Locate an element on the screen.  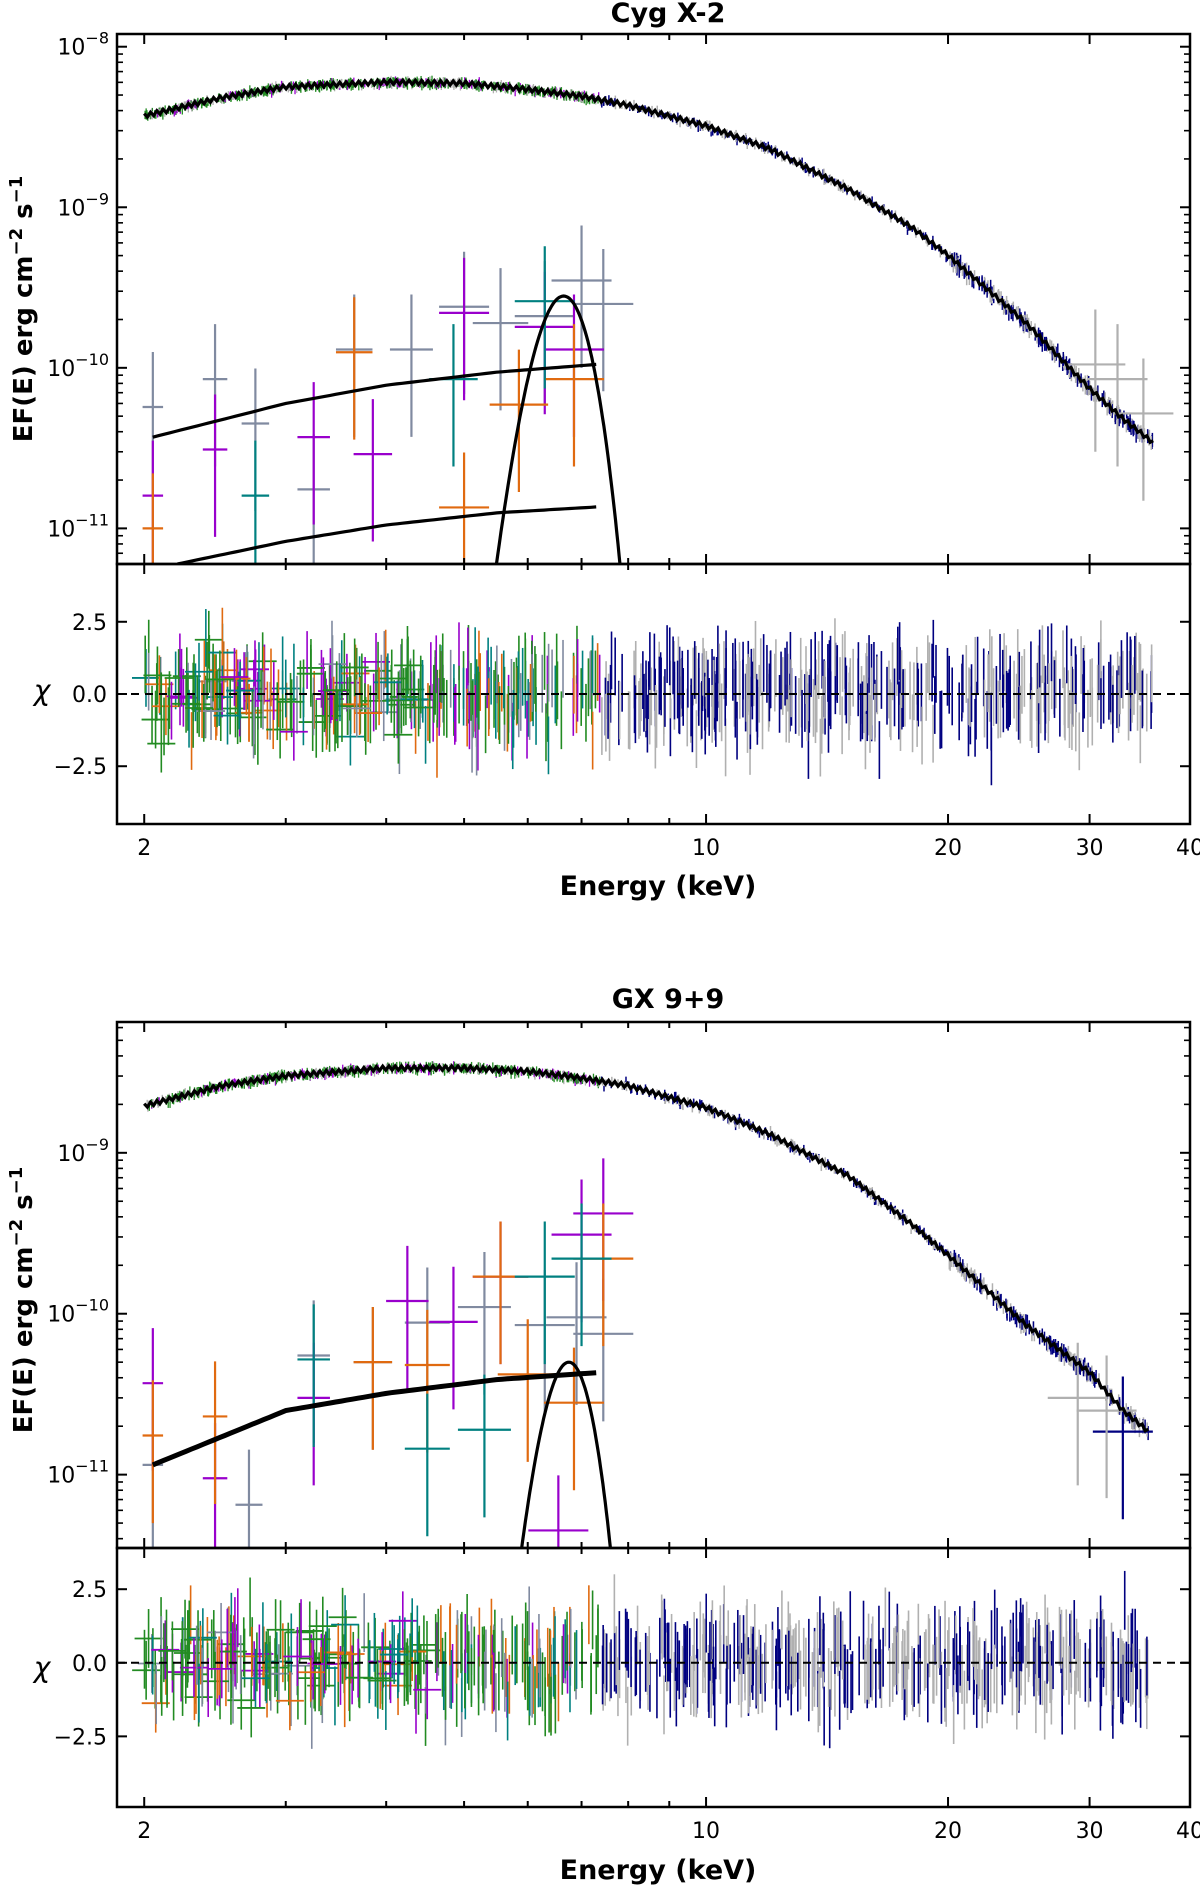
chart-title: Cyg X-2 is located at coordinates (668, 14).